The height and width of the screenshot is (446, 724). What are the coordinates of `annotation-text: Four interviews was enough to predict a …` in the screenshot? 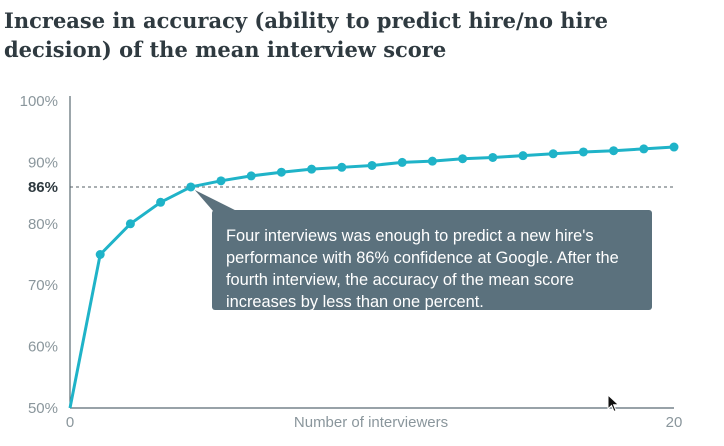 It's located at (422, 269).